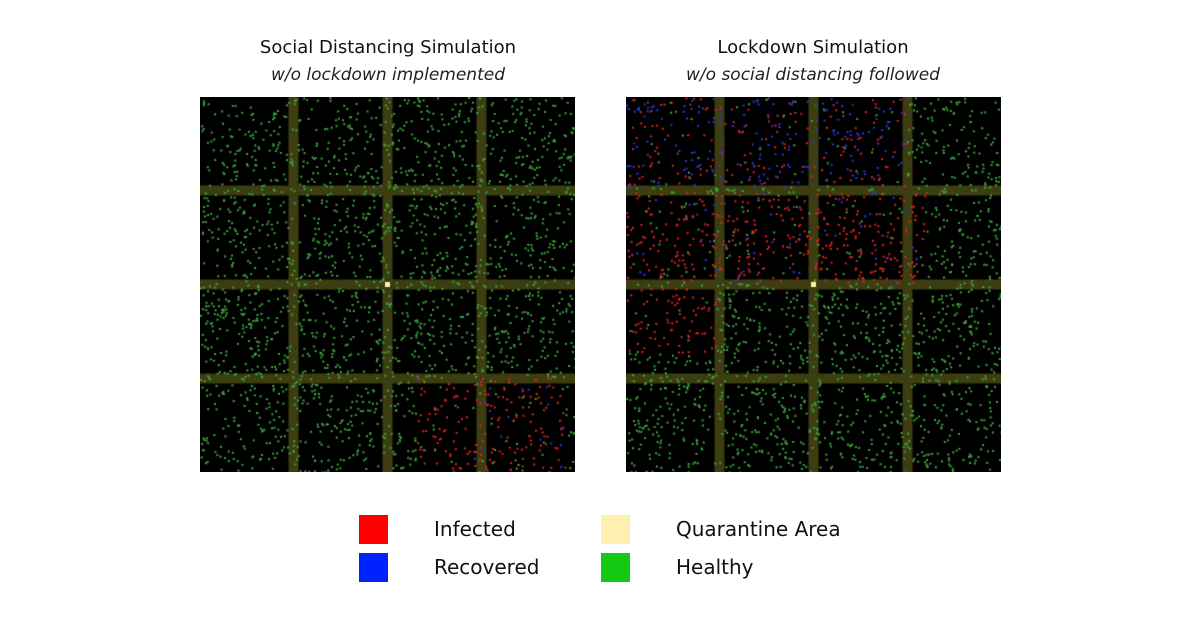 This screenshot has width=1200, height=630. I want to click on legend-label-quarantine-area: Quarantine Area, so click(758, 529).